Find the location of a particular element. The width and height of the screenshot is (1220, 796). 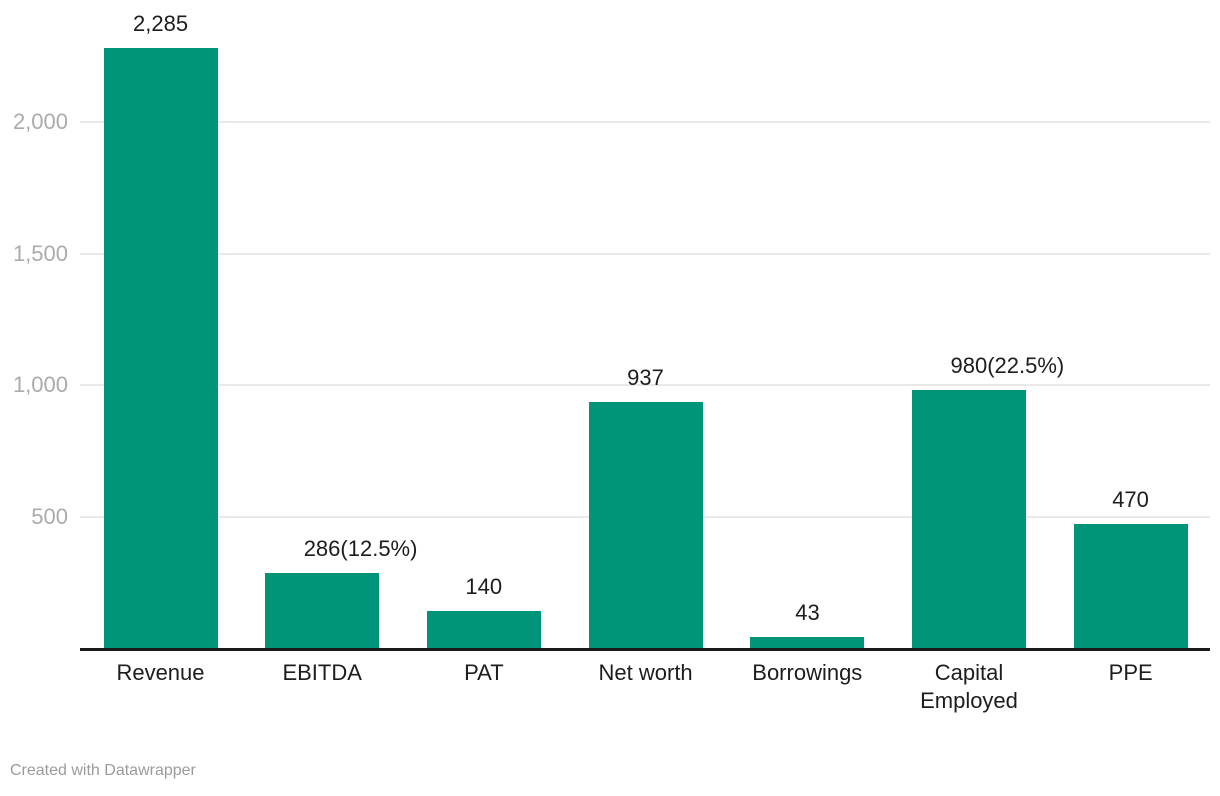

bar-value-label: 2,285 is located at coordinates (160, 24).